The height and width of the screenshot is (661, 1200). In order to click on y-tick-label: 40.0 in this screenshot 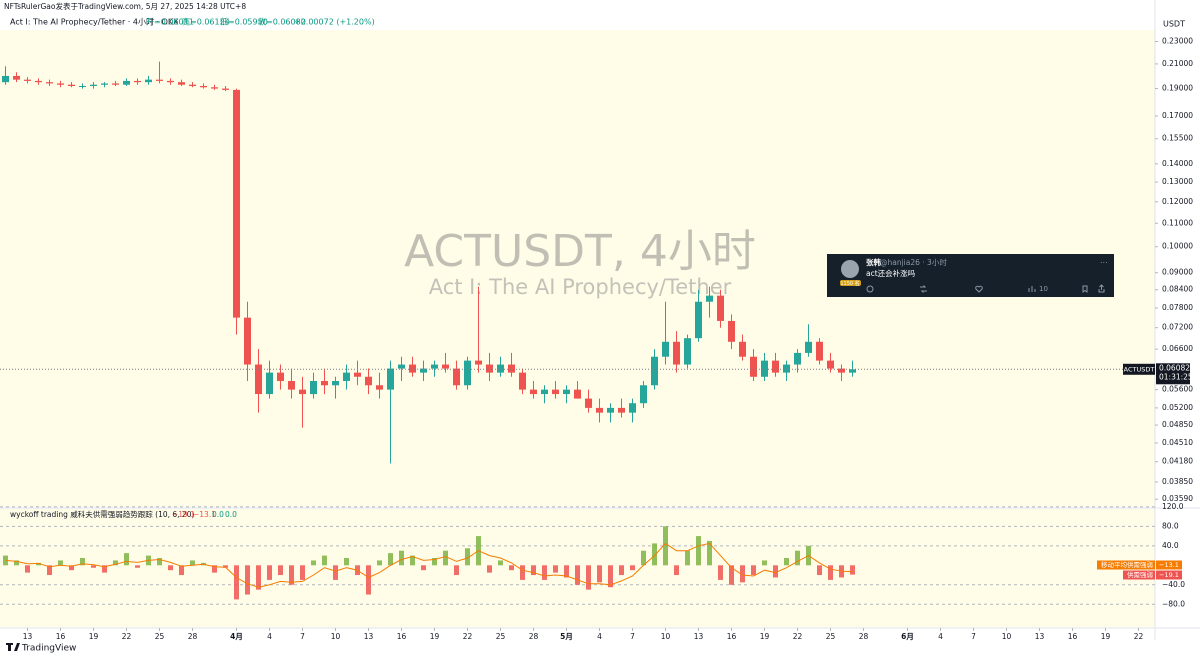, I will do `click(1170, 545)`.